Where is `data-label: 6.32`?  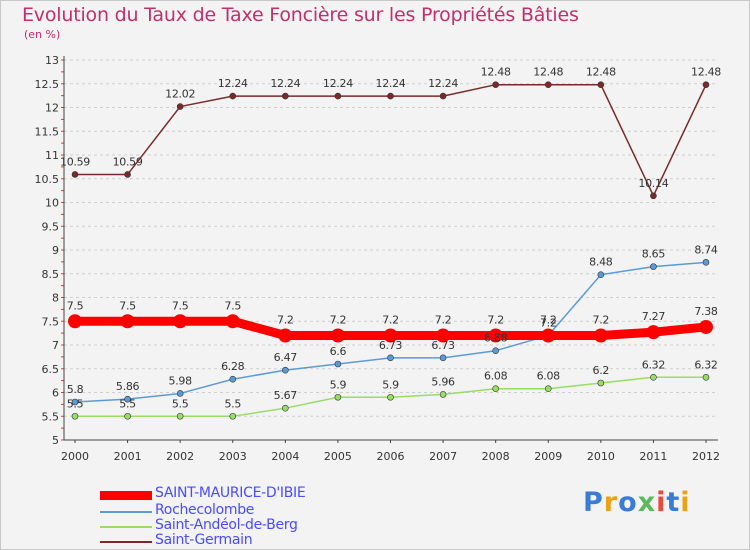
data-label: 6.32 is located at coordinates (705, 364).